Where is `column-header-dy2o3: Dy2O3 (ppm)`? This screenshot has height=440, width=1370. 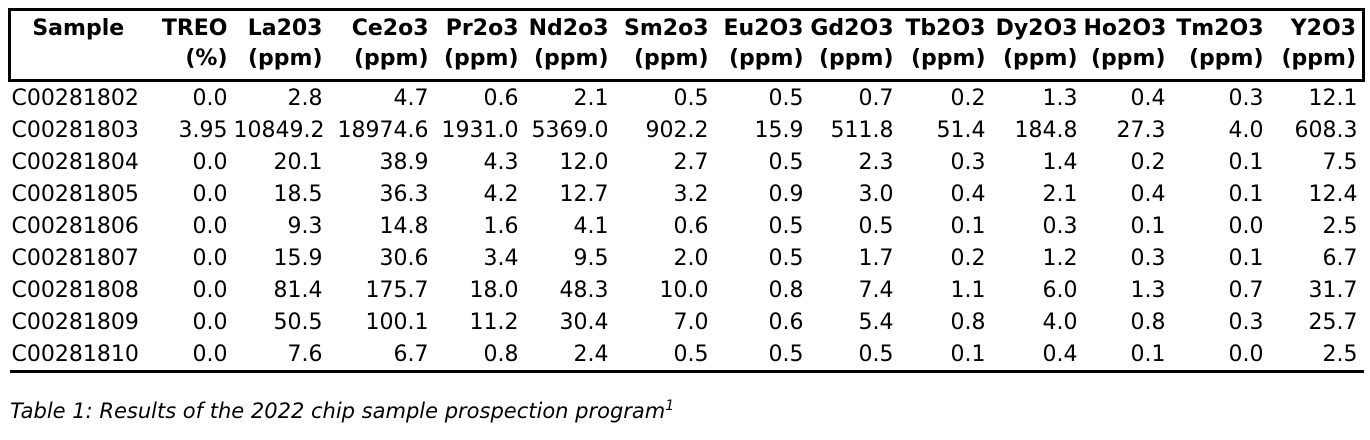
column-header-dy2o3: Dy2O3 (ppm) is located at coordinates (1037, 45).